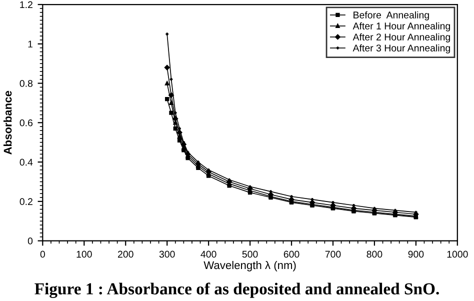  I want to click on x-tick-label: 200, so click(126, 254).